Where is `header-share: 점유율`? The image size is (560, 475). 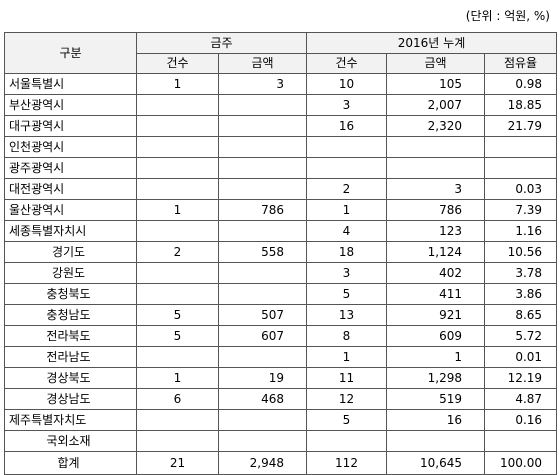
header-share: 점유율 is located at coordinates (520, 63).